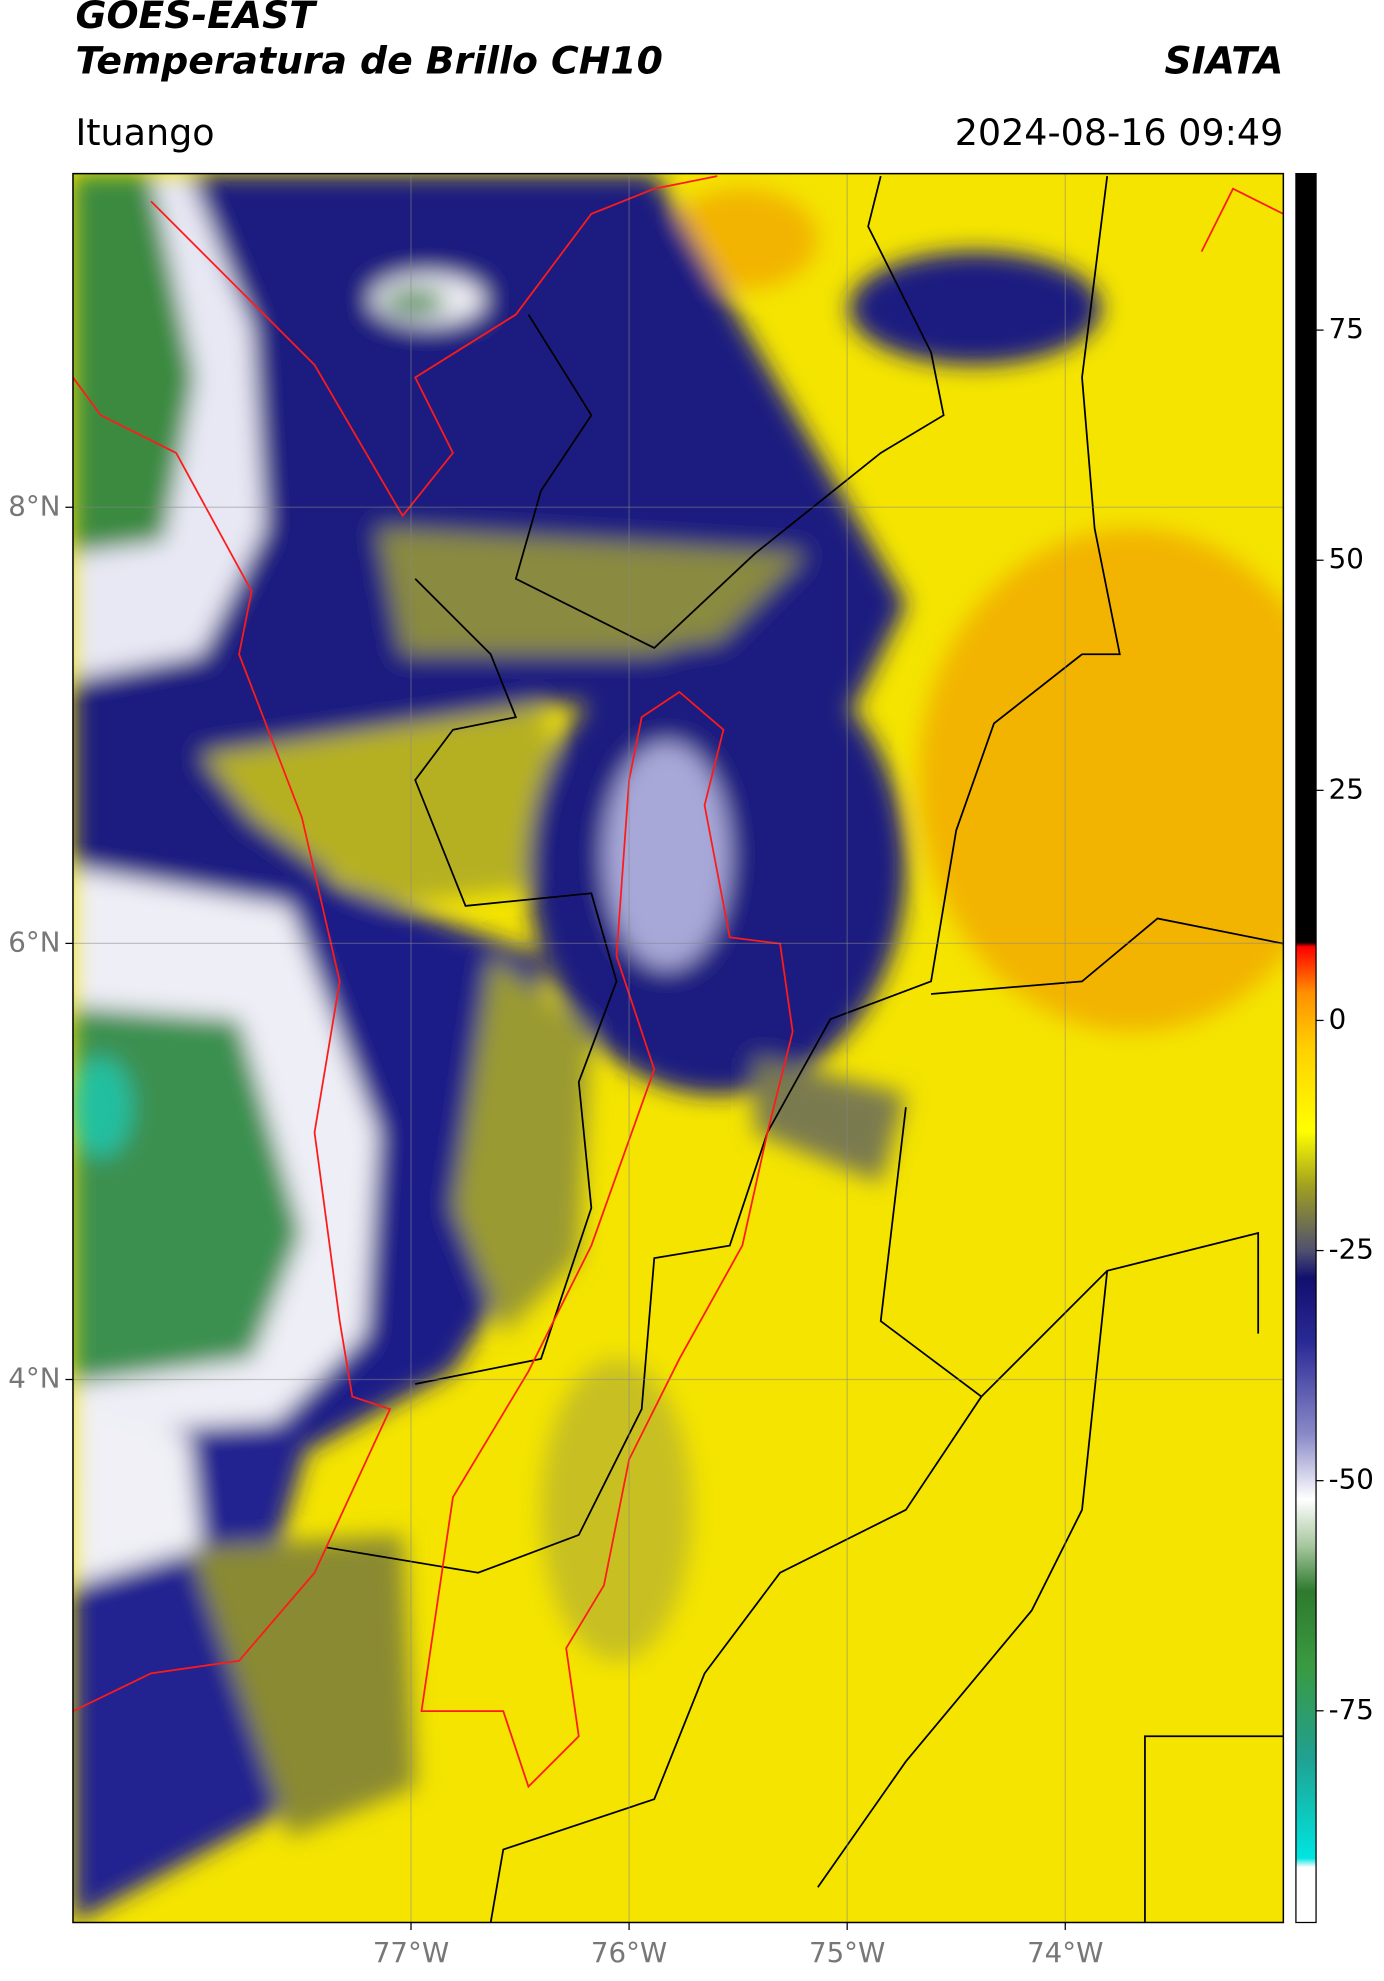  What do you see at coordinates (1338, 1018) in the screenshot?
I see `colorbar-tick-label: 0` at bounding box center [1338, 1018].